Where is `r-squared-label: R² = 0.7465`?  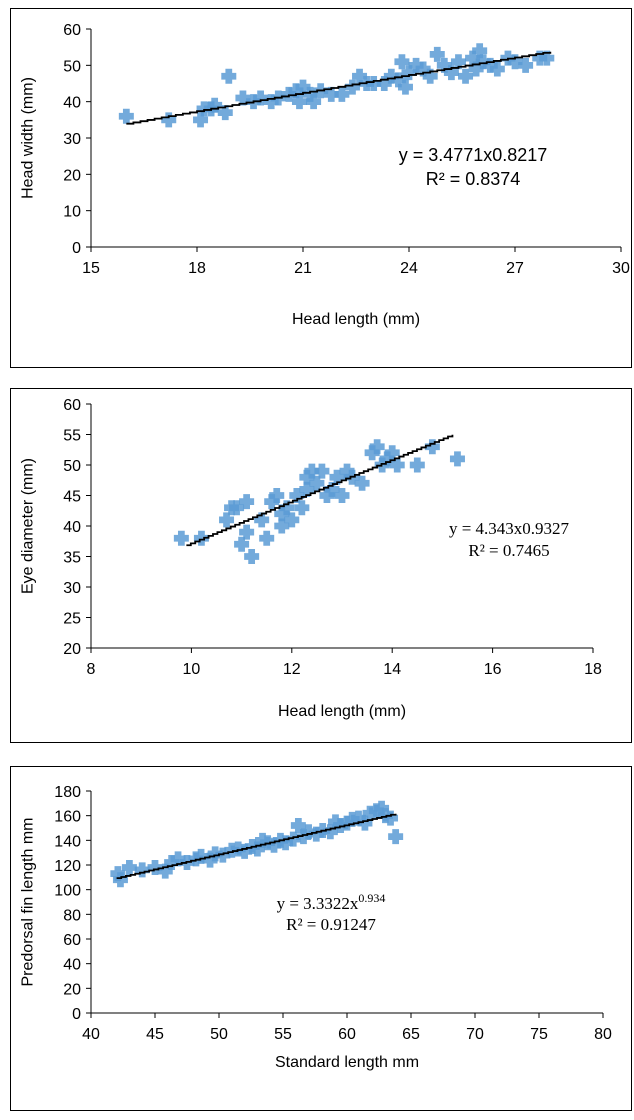
r-squared-label: R² = 0.7465 is located at coordinates (508, 550).